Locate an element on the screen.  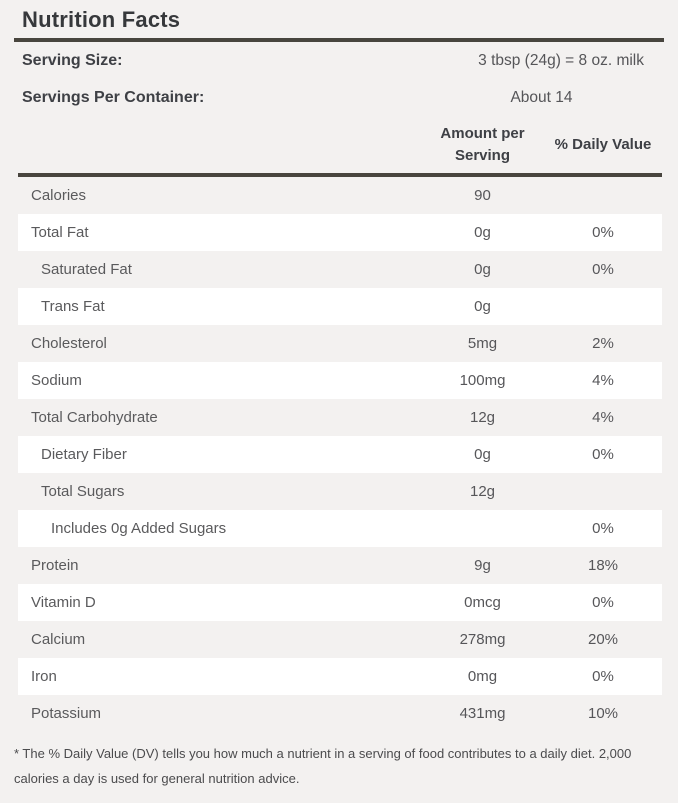
table-row: Vitamin D 0mcg 0% is located at coordinates (340, 602).